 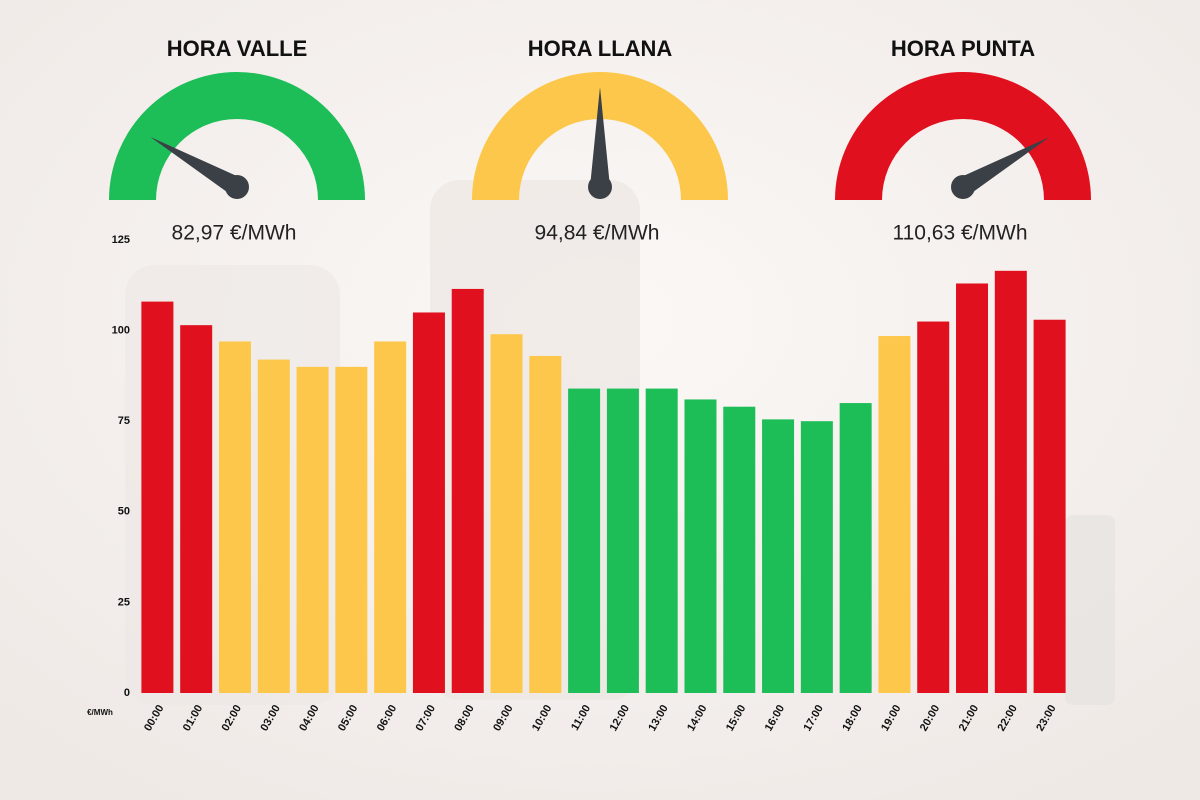 I want to click on gauge-title: HORA VALLE, so click(x=237, y=48).